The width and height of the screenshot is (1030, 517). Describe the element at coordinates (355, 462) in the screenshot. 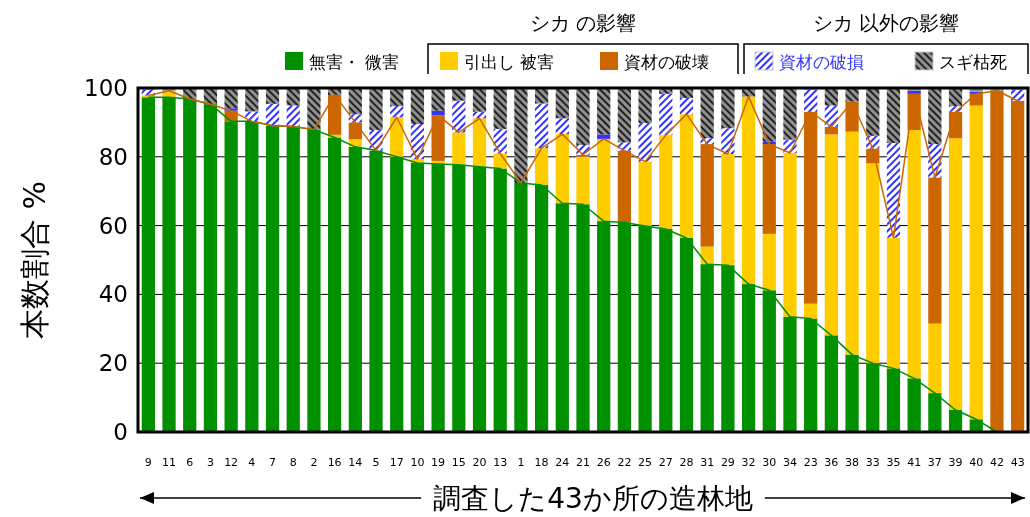

I see `x-tick-label: 14` at that location.